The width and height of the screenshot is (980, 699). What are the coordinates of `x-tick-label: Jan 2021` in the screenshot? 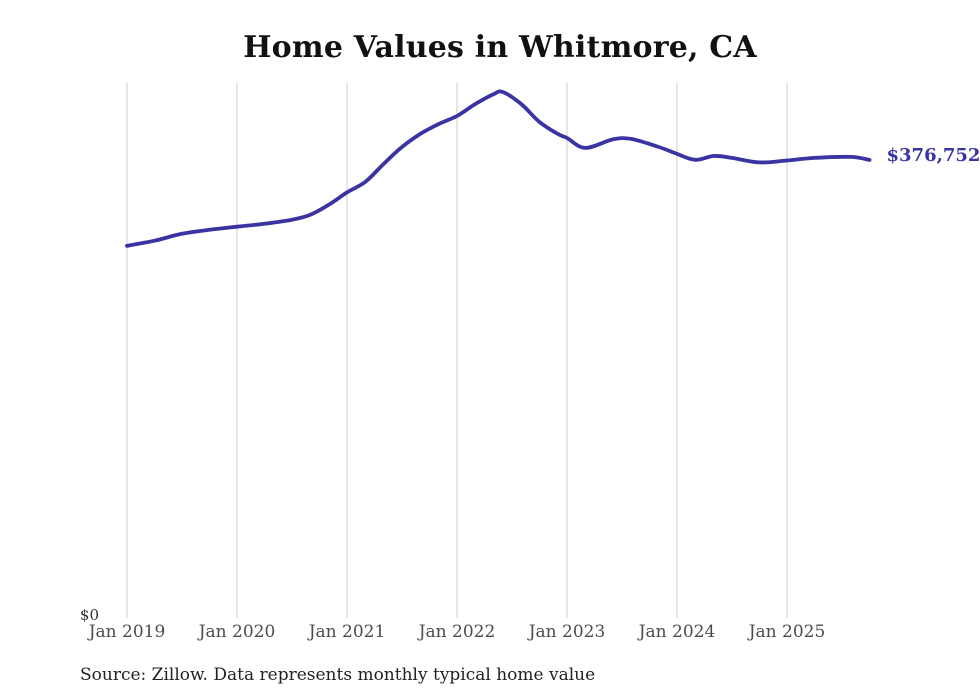 It's located at (347, 632).